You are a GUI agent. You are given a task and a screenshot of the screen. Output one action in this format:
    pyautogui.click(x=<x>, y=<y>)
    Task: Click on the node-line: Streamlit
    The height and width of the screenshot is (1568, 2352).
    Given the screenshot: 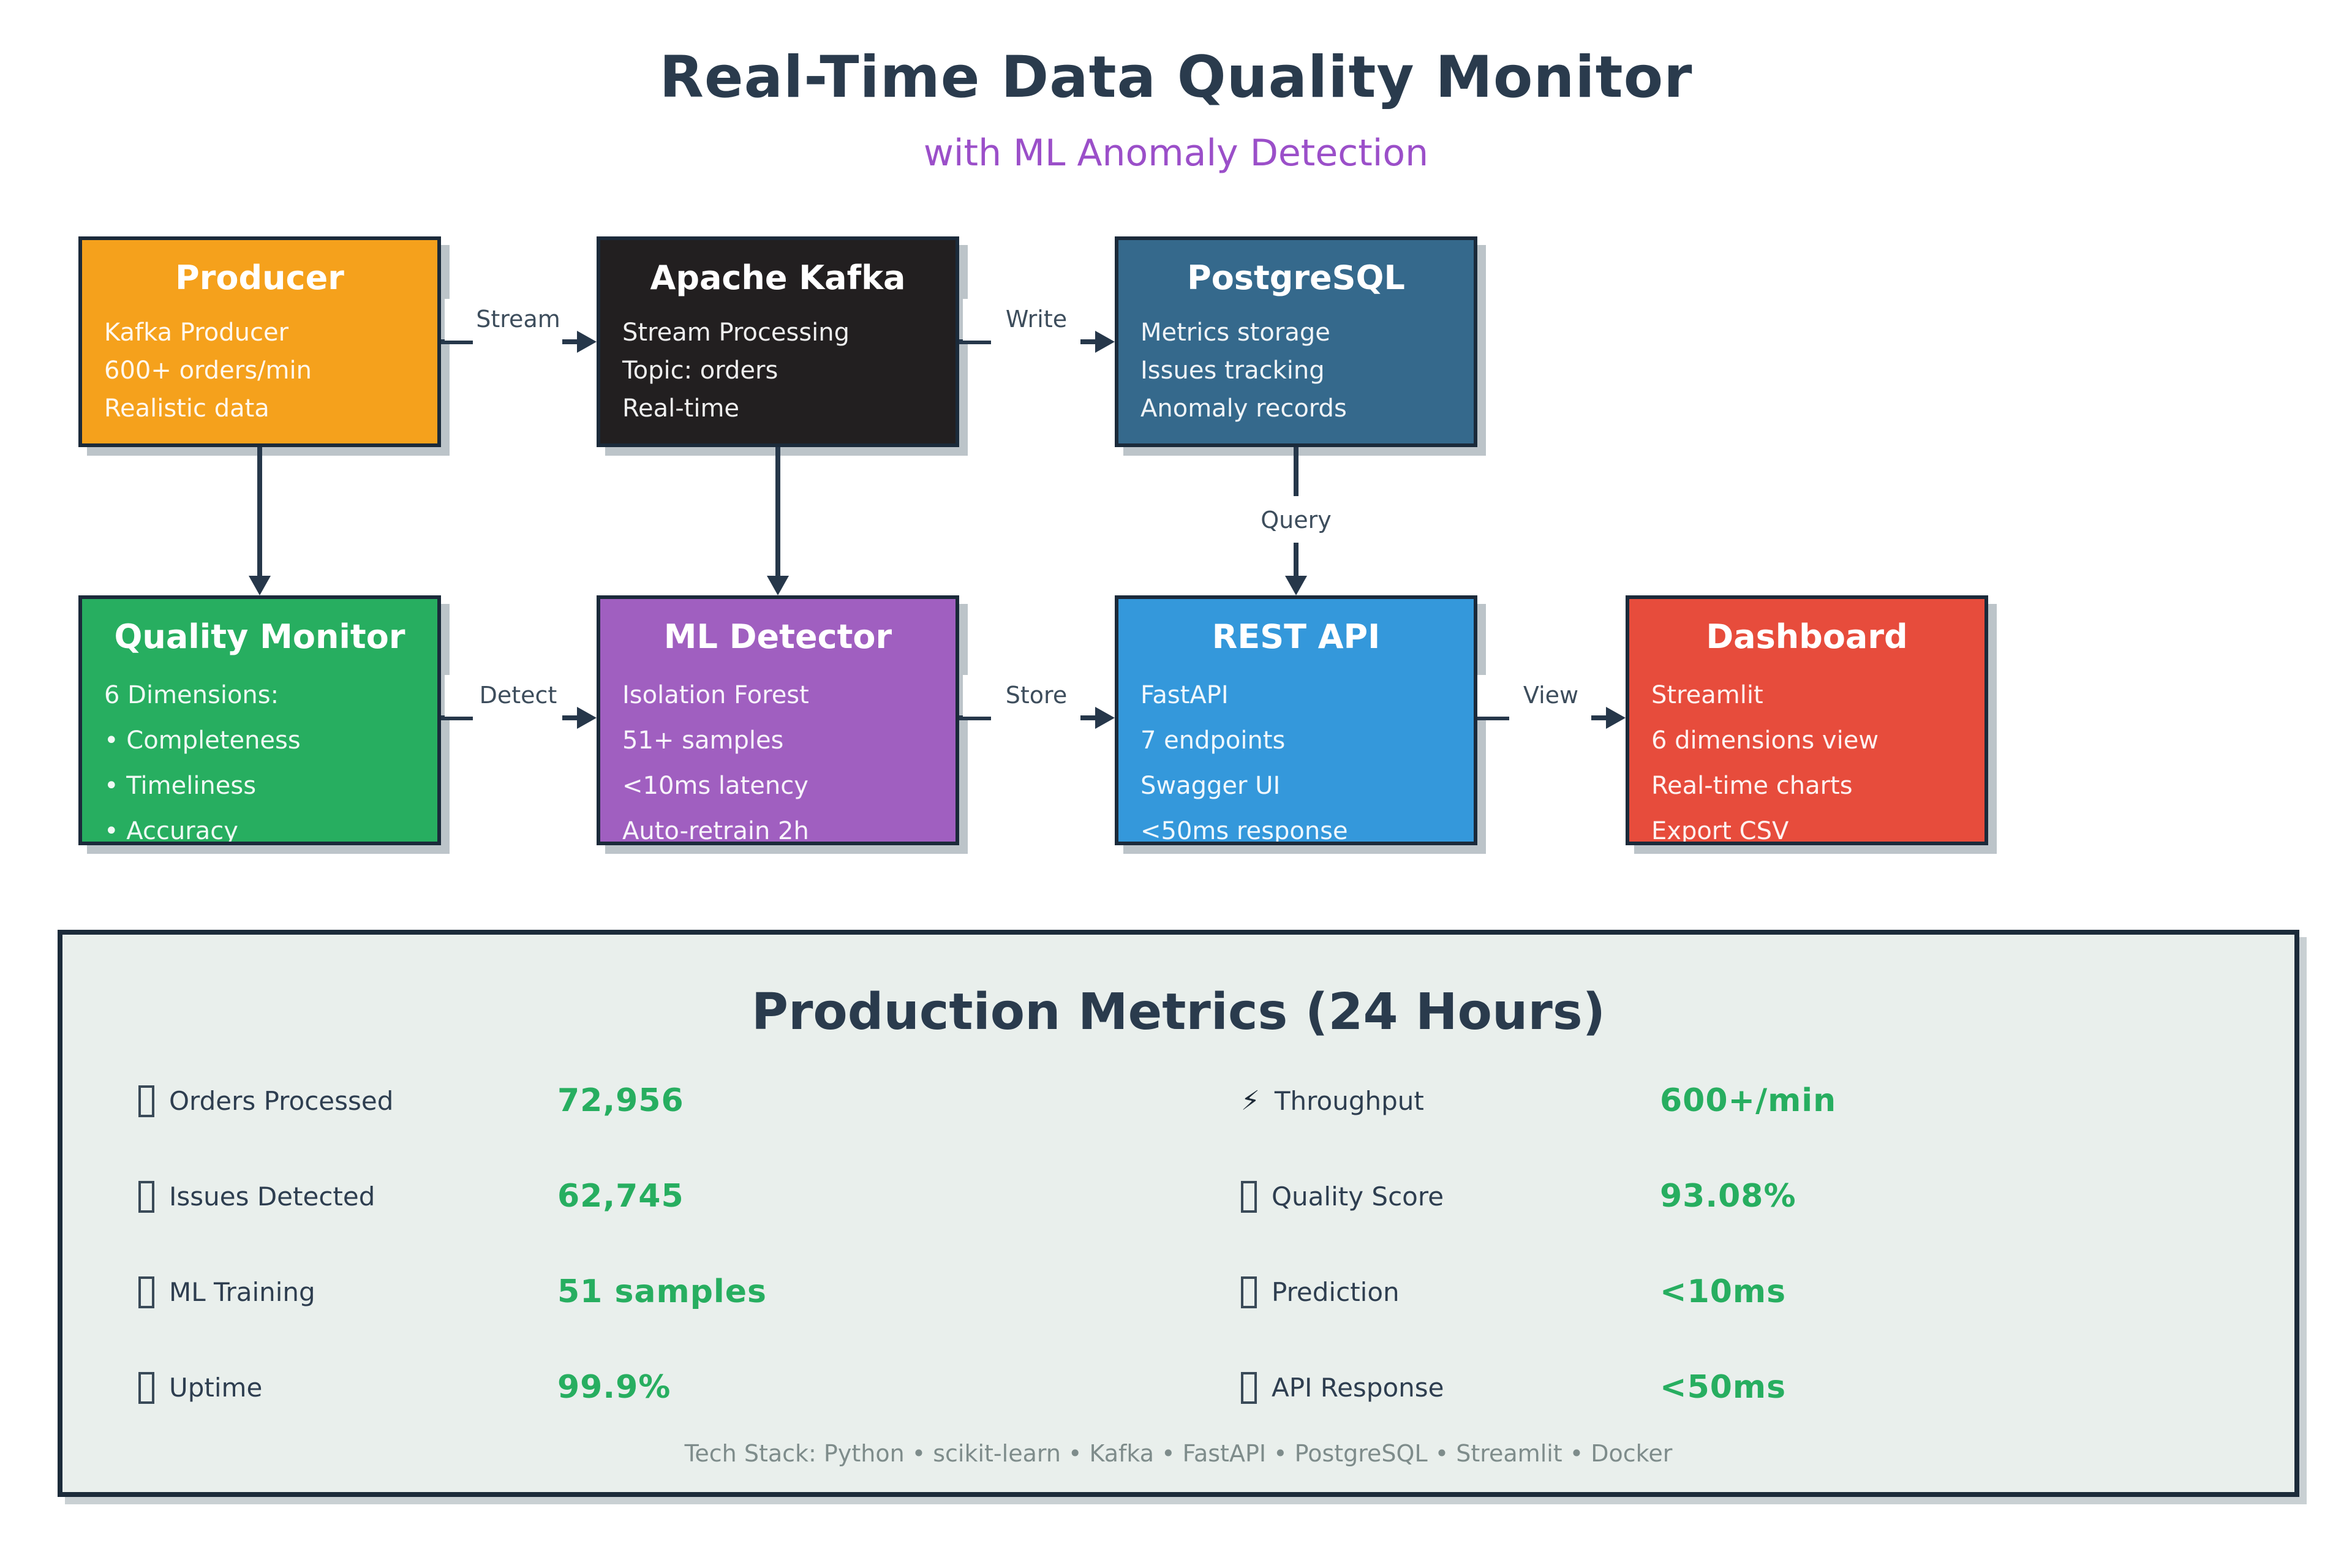 What is the action you would take?
    pyautogui.click(x=1707, y=695)
    